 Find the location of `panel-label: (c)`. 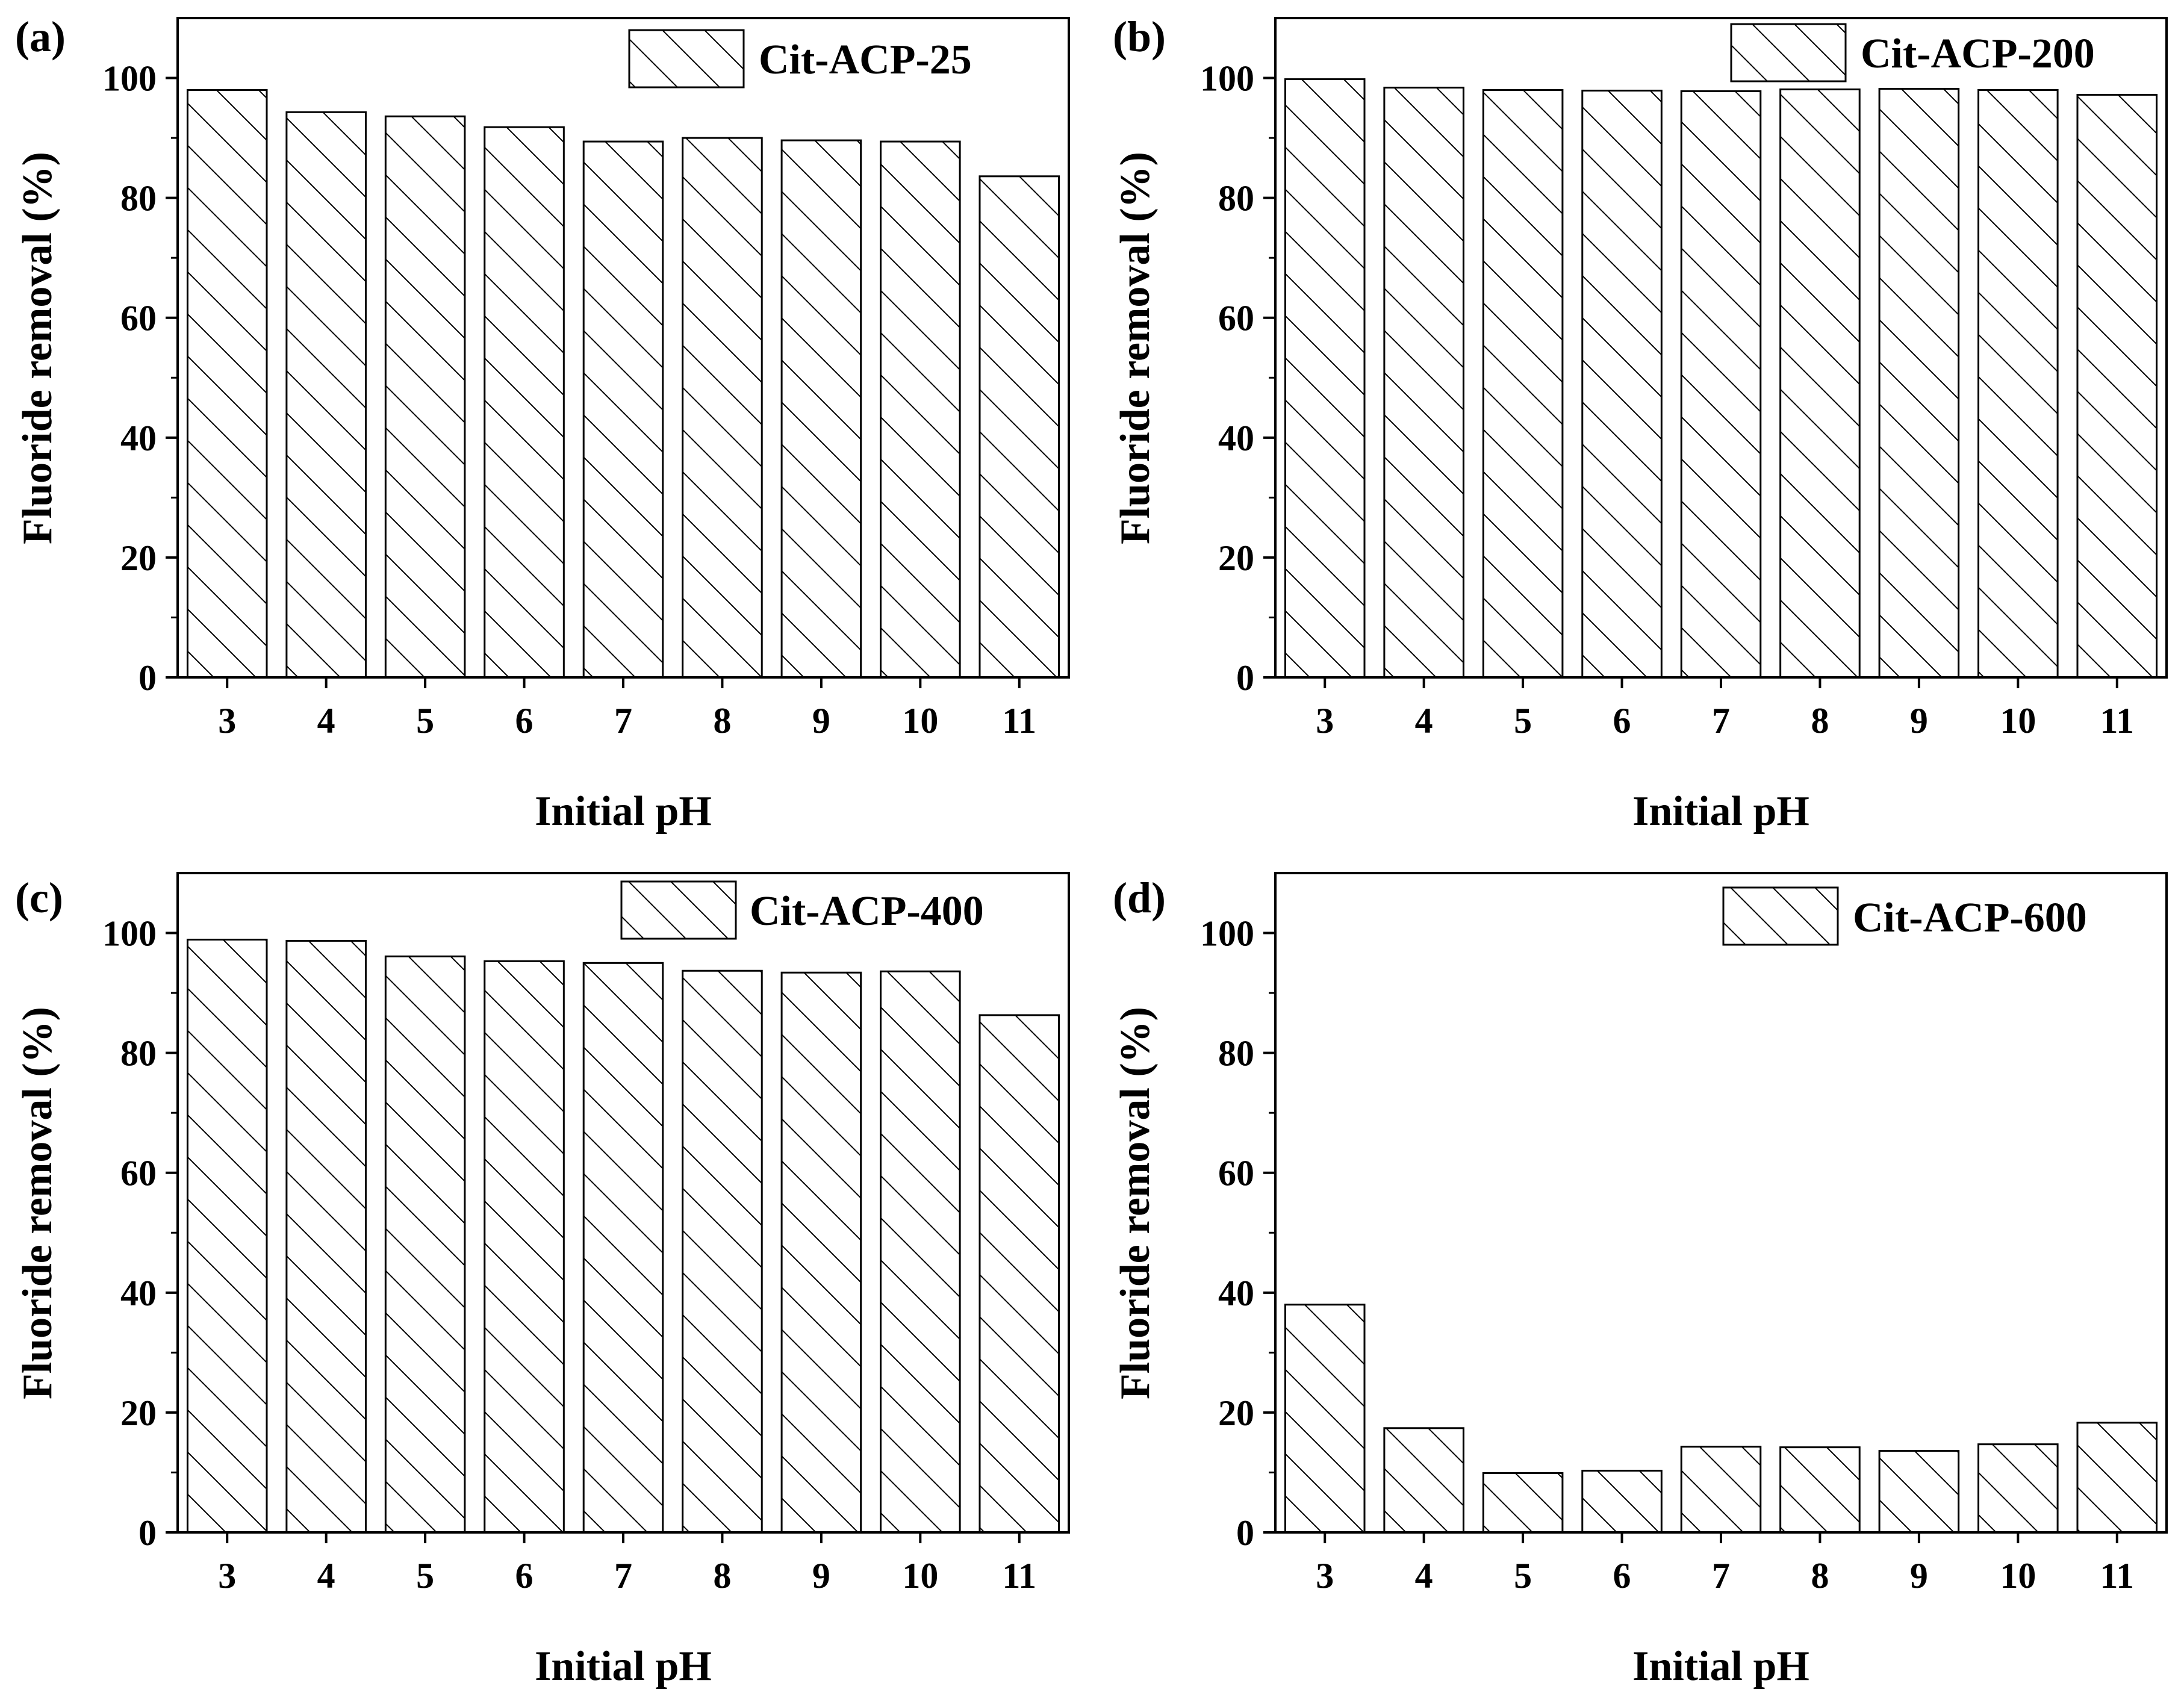

panel-label: (c) is located at coordinates (39, 898).